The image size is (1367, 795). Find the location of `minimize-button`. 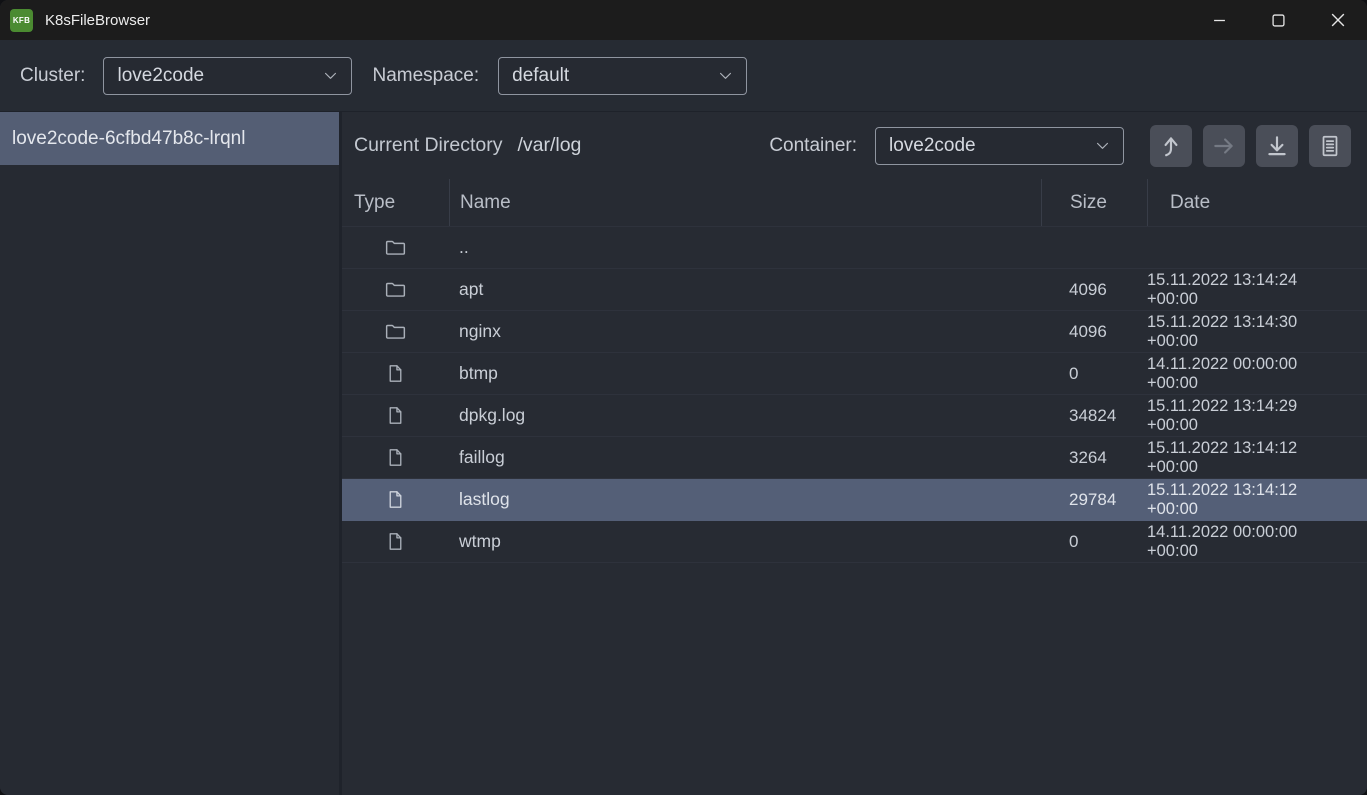

minimize-button is located at coordinates (1219, 20).